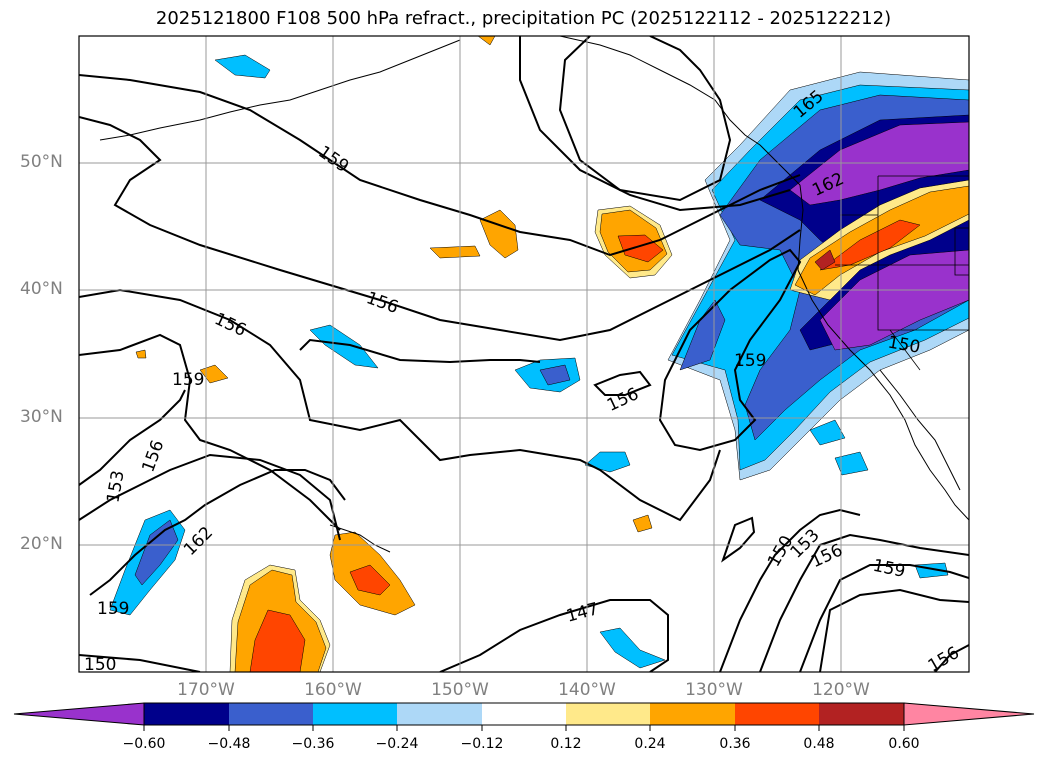 The height and width of the screenshot is (765, 1047). Describe the element at coordinates (156, 552) in the screenshot. I see `negative-blob-west-blue` at that location.